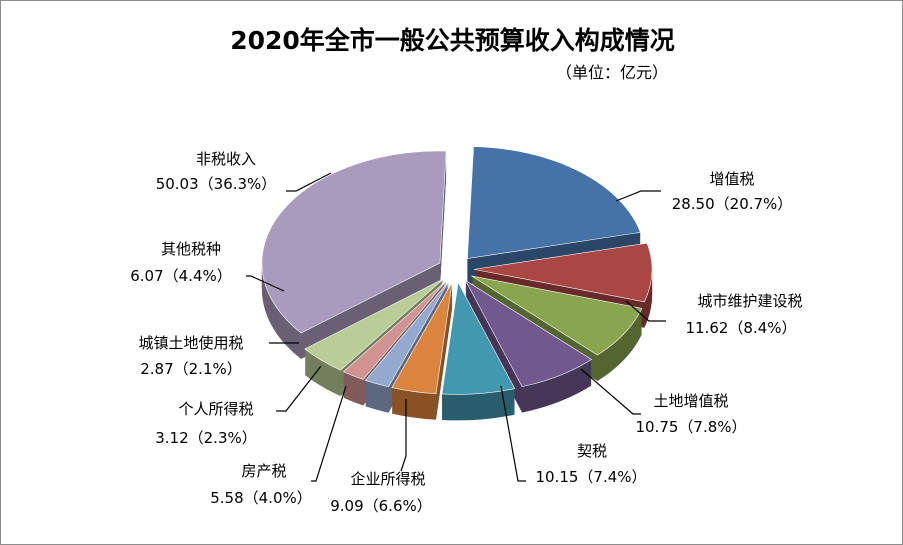  I want to click on slice-value-label: 28.50（20.7%）, so click(732, 204).